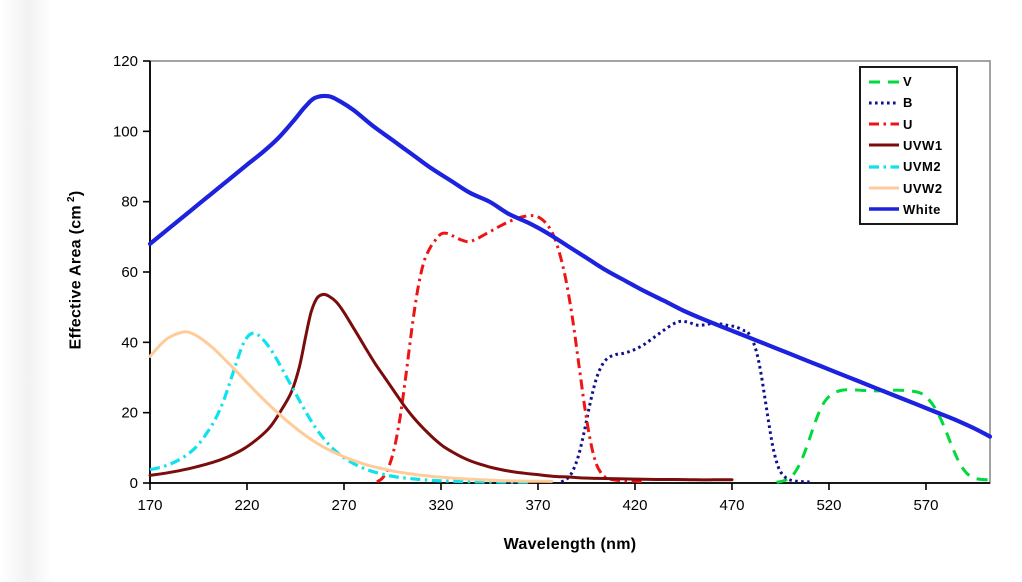  I want to click on x-tick-label: 470, so click(731, 505).